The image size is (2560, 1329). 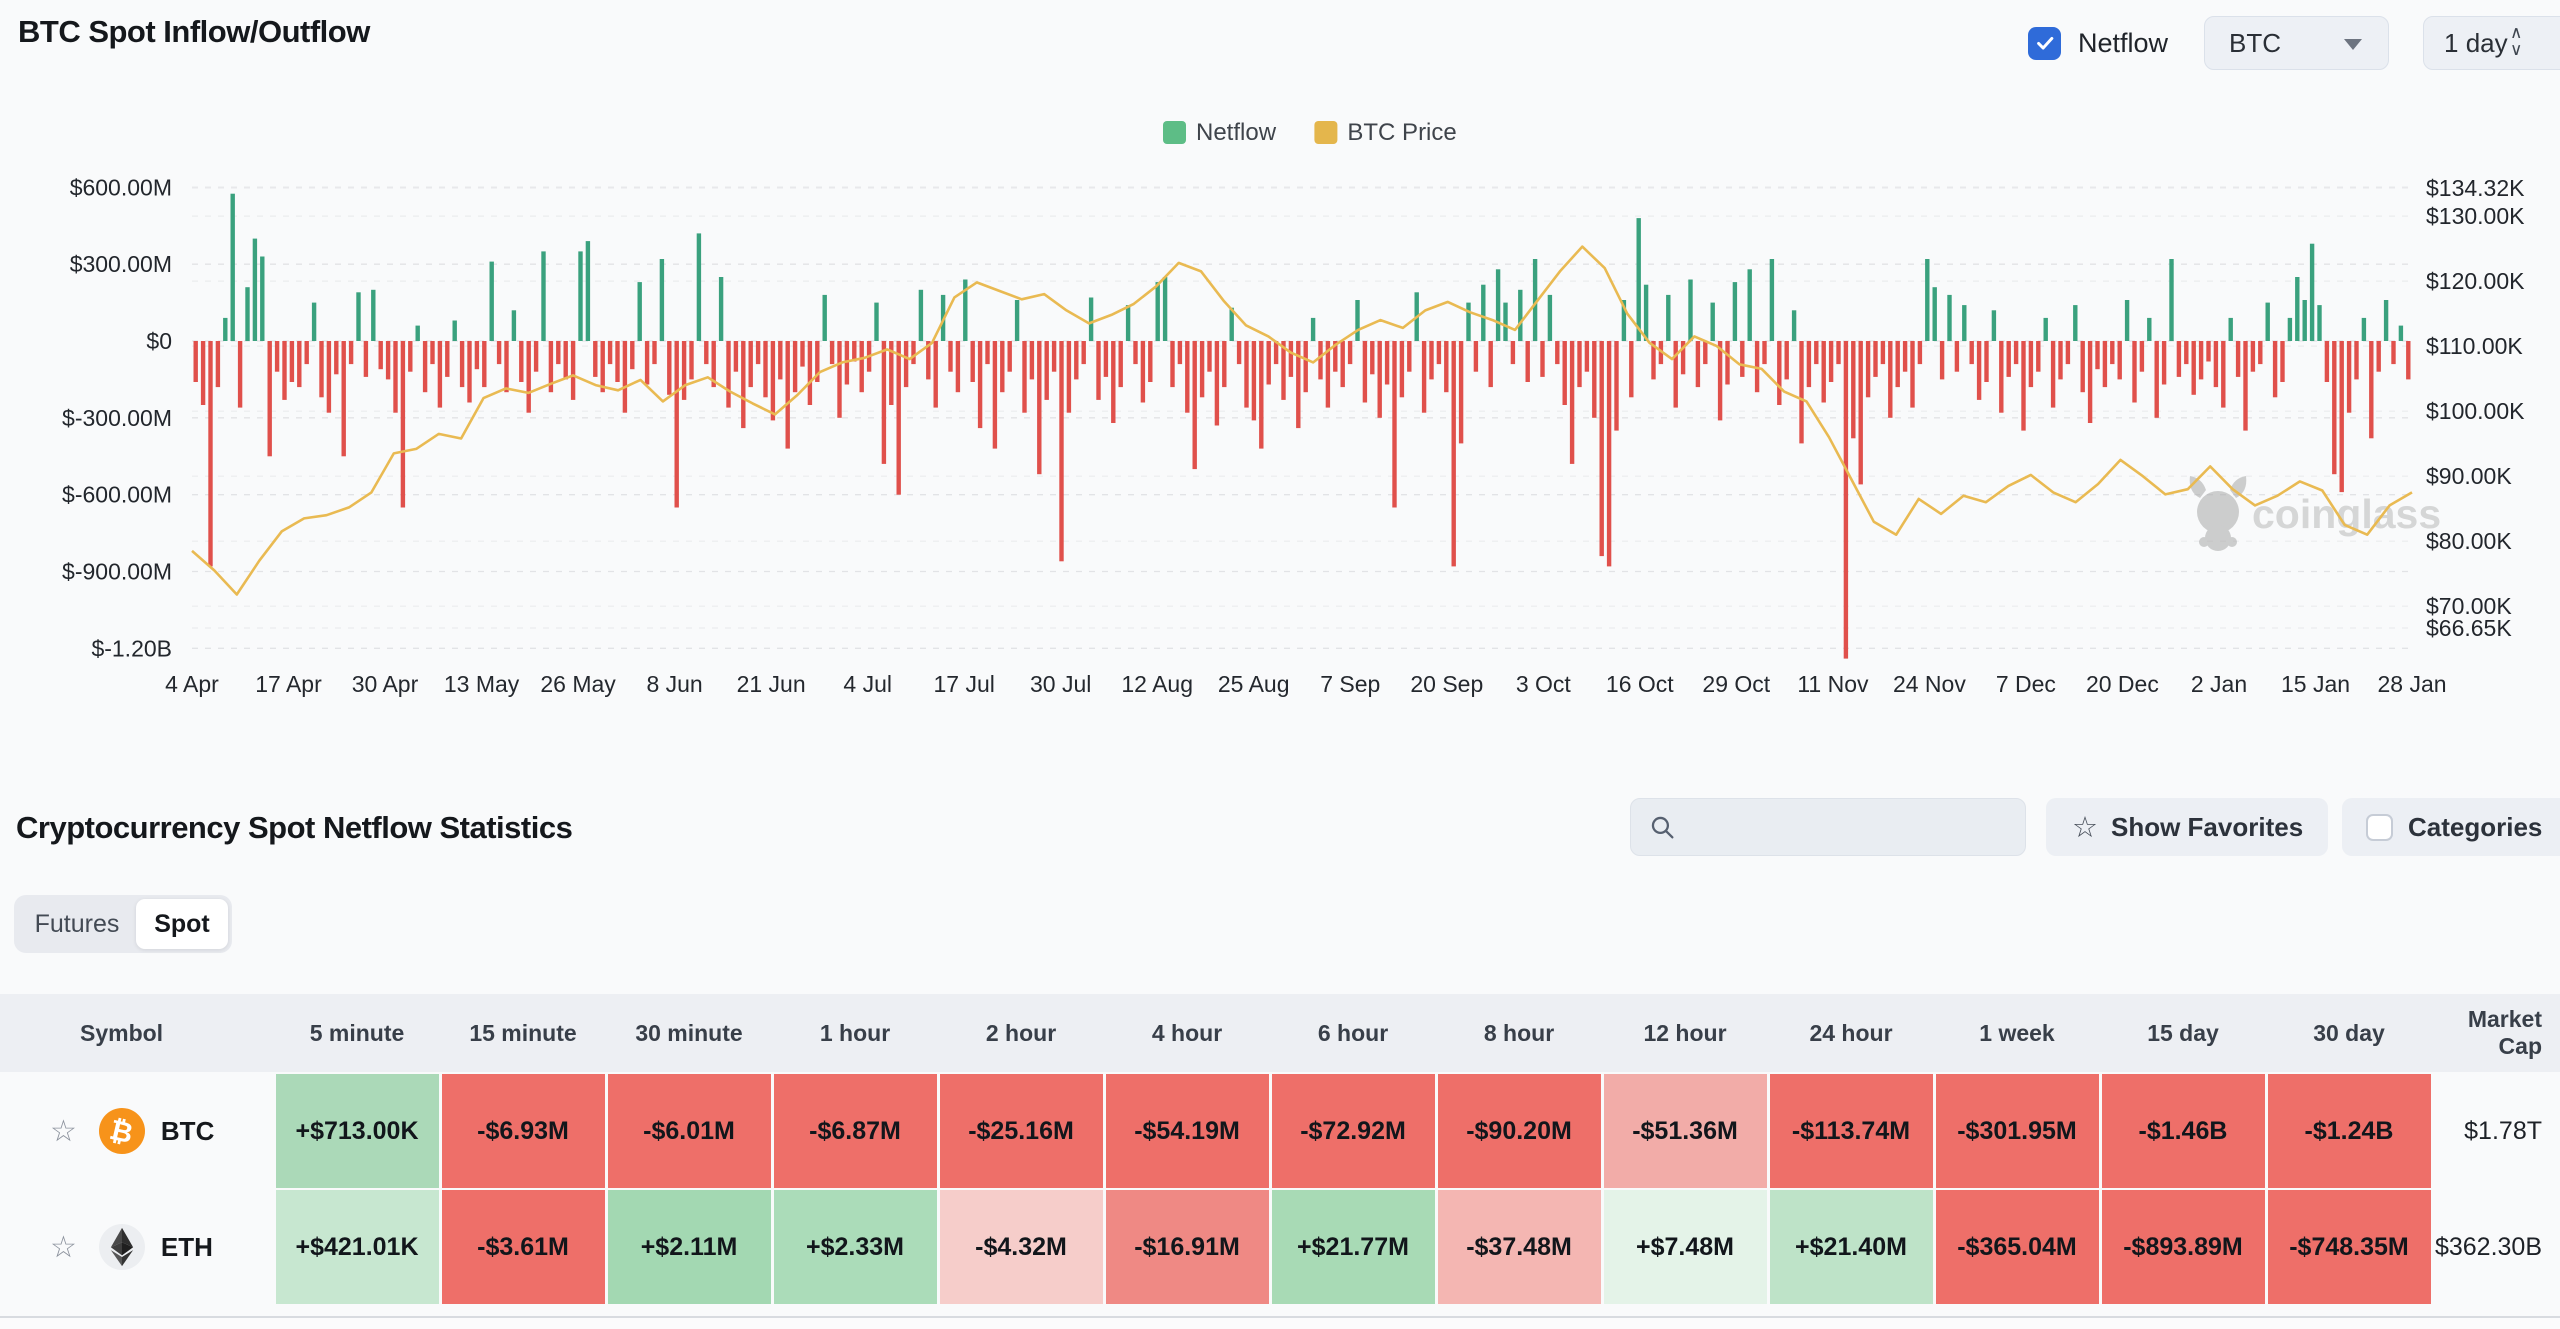 What do you see at coordinates (182, 924) in the screenshot?
I see `tab-spot: Spot` at bounding box center [182, 924].